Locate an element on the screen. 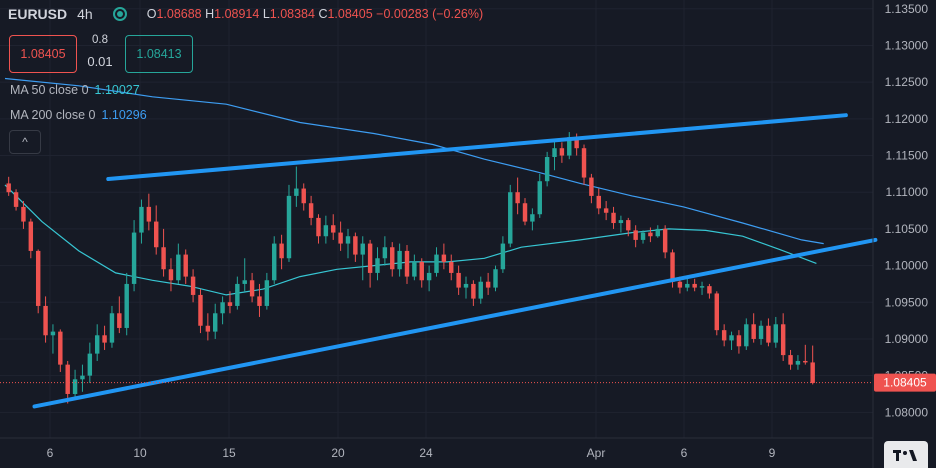 The height and width of the screenshot is (468, 936). y-tick-label: 1.09500 is located at coordinates (907, 302).